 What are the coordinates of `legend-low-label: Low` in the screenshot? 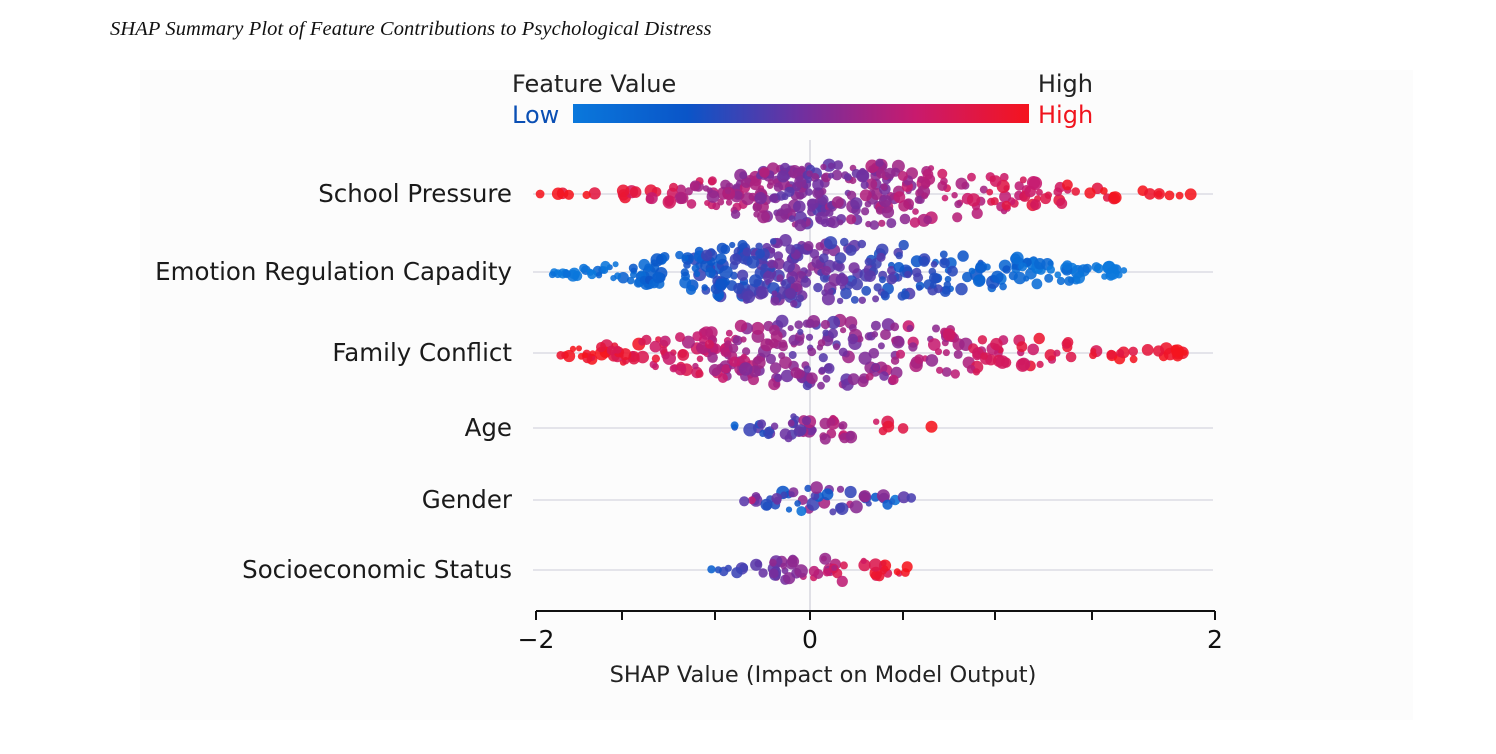 It's located at (535, 115).